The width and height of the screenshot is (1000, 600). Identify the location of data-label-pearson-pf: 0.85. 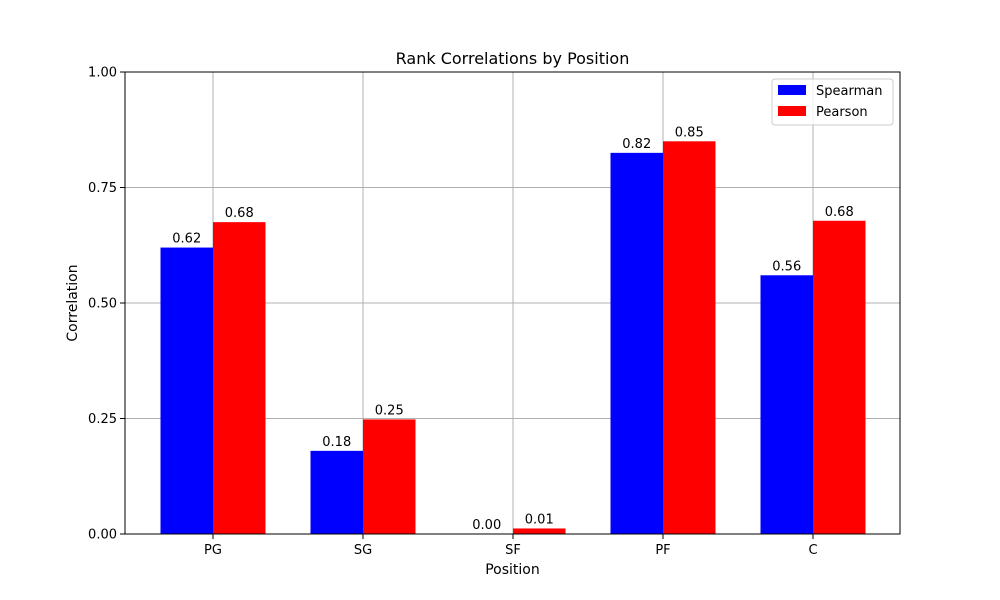
(689, 132).